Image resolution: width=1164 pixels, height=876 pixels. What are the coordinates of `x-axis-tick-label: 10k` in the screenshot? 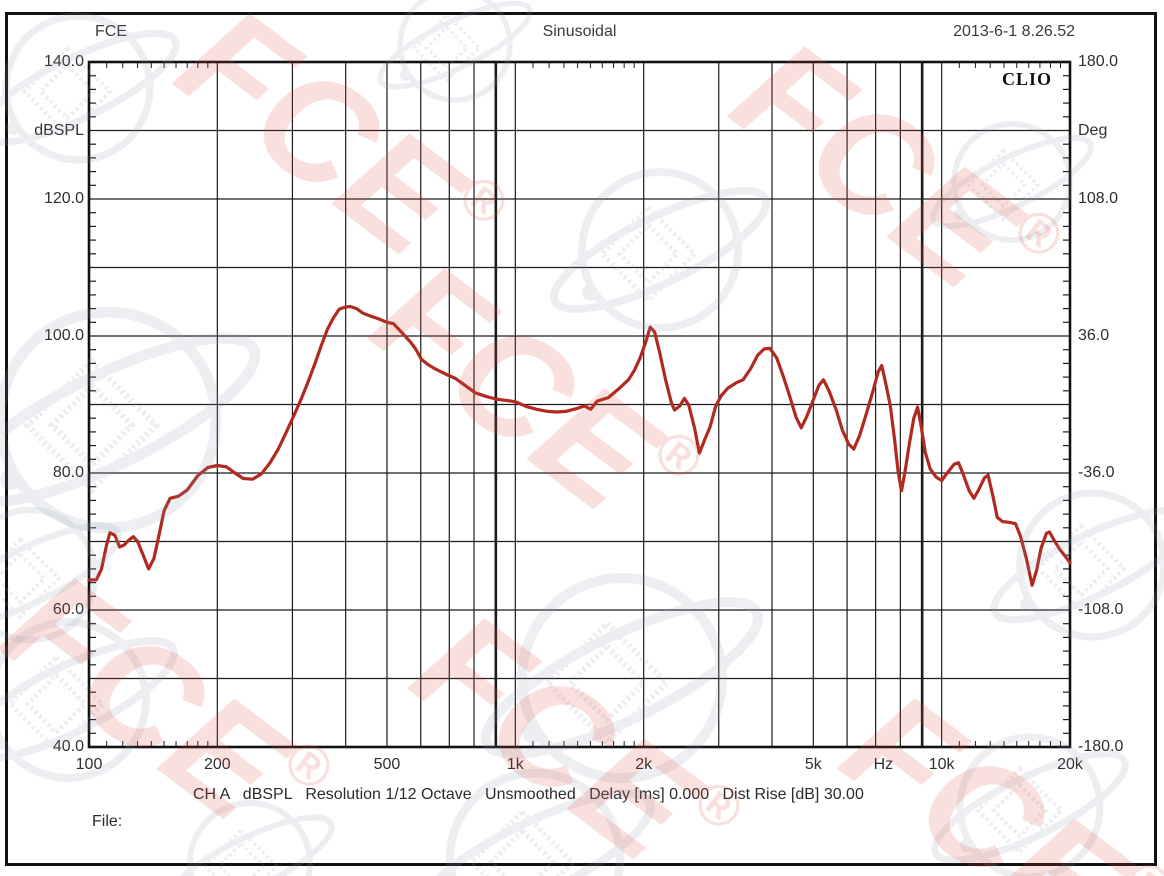 It's located at (941, 764).